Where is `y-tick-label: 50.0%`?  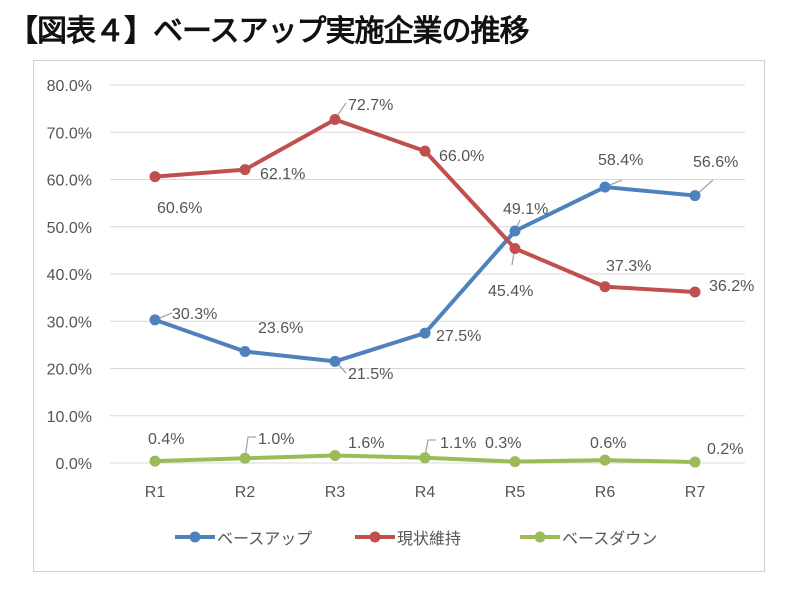
y-tick-label: 50.0% is located at coordinates (69, 228).